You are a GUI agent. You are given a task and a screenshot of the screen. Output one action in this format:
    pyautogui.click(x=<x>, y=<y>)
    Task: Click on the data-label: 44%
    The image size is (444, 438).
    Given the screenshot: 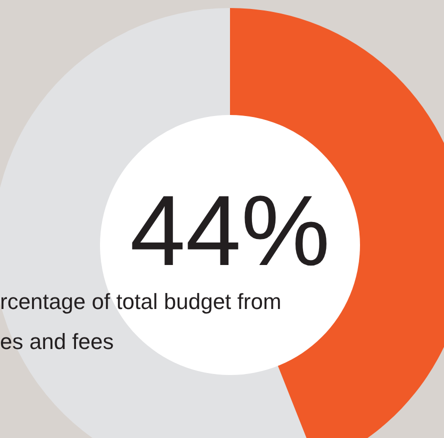 What is the action you would take?
    pyautogui.click(x=230, y=231)
    